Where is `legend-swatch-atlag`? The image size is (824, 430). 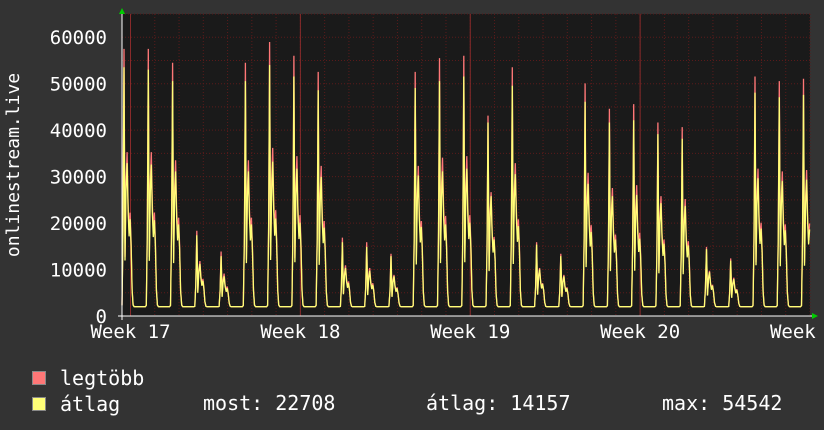 legend-swatch-atlag is located at coordinates (39, 404).